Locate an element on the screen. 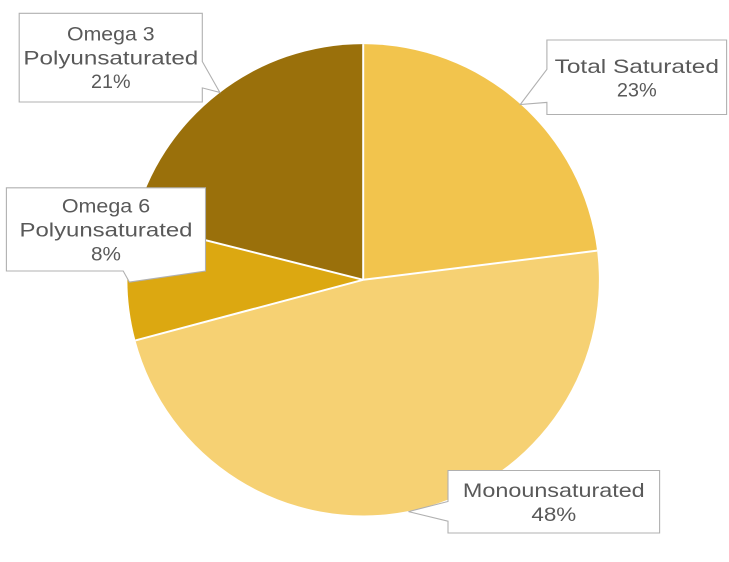 The height and width of the screenshot is (562, 729). svg-text: Monounsaturated is located at coordinates (554, 490).